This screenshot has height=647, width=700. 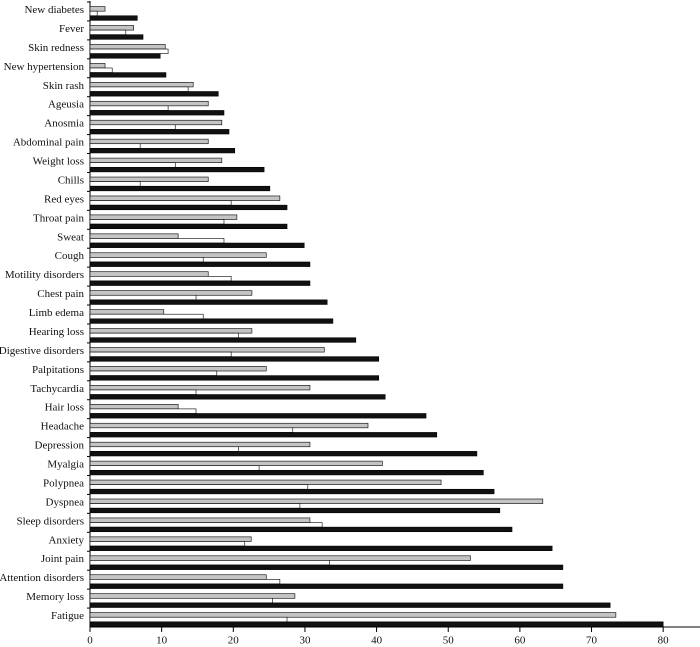 What do you see at coordinates (70, 237) in the screenshot?
I see `y-tick-label: Sweat` at bounding box center [70, 237].